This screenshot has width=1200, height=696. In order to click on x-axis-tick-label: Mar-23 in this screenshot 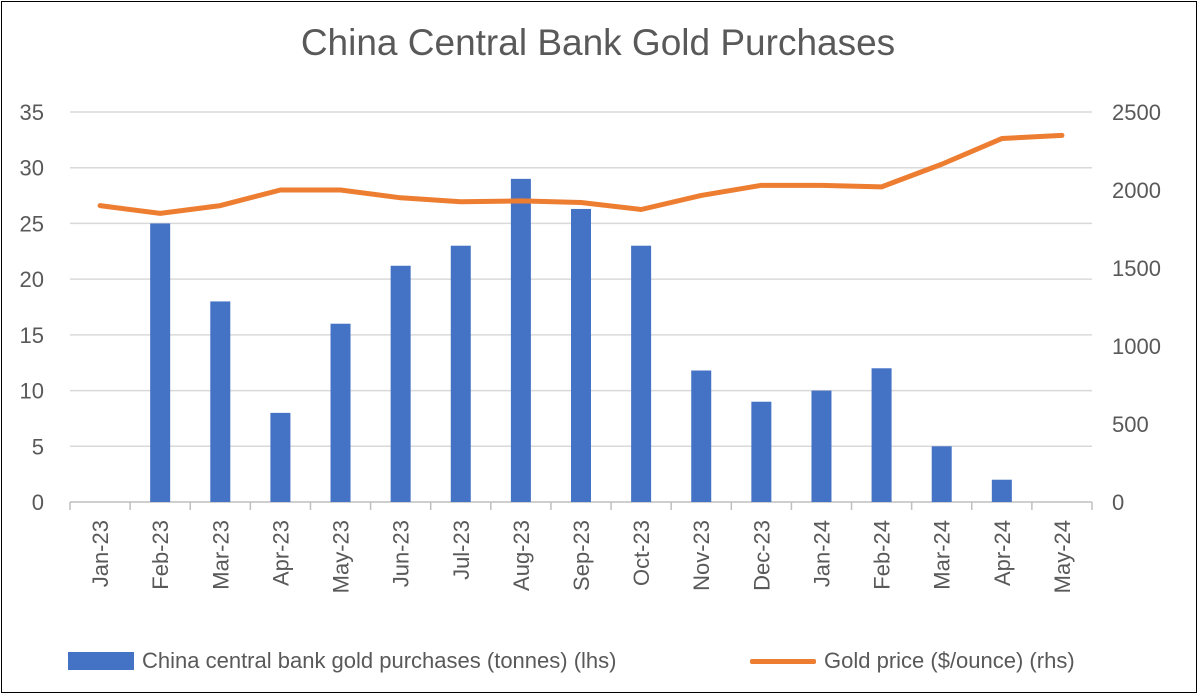, I will do `click(220, 555)`.